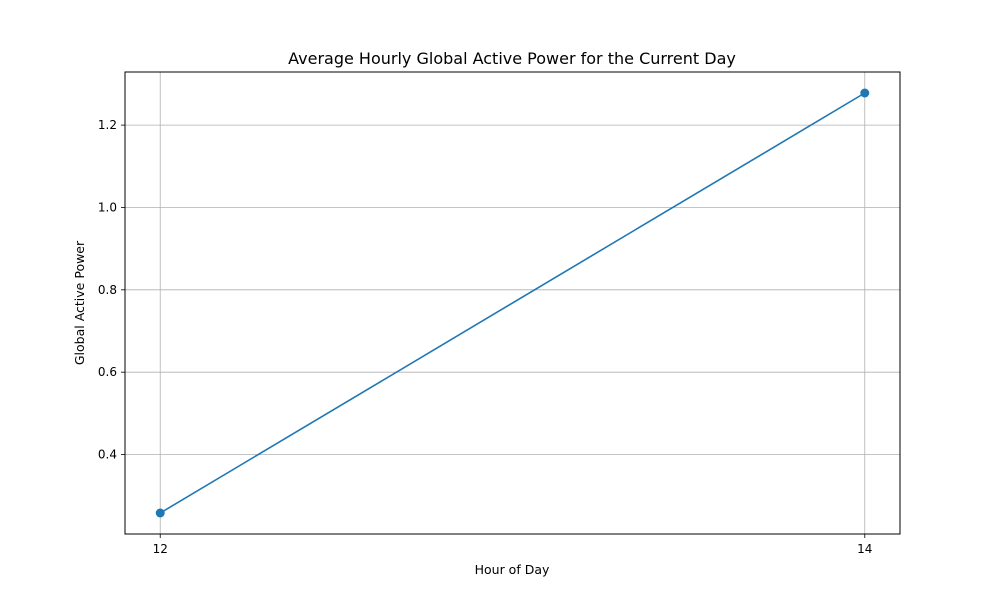  I want to click on x-tick-label: 14, so click(864, 549).